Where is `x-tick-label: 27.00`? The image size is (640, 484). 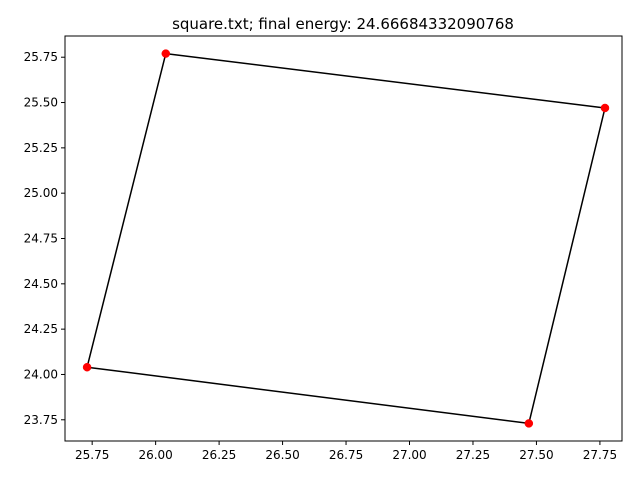 x-tick-label: 27.00 is located at coordinates (409, 455).